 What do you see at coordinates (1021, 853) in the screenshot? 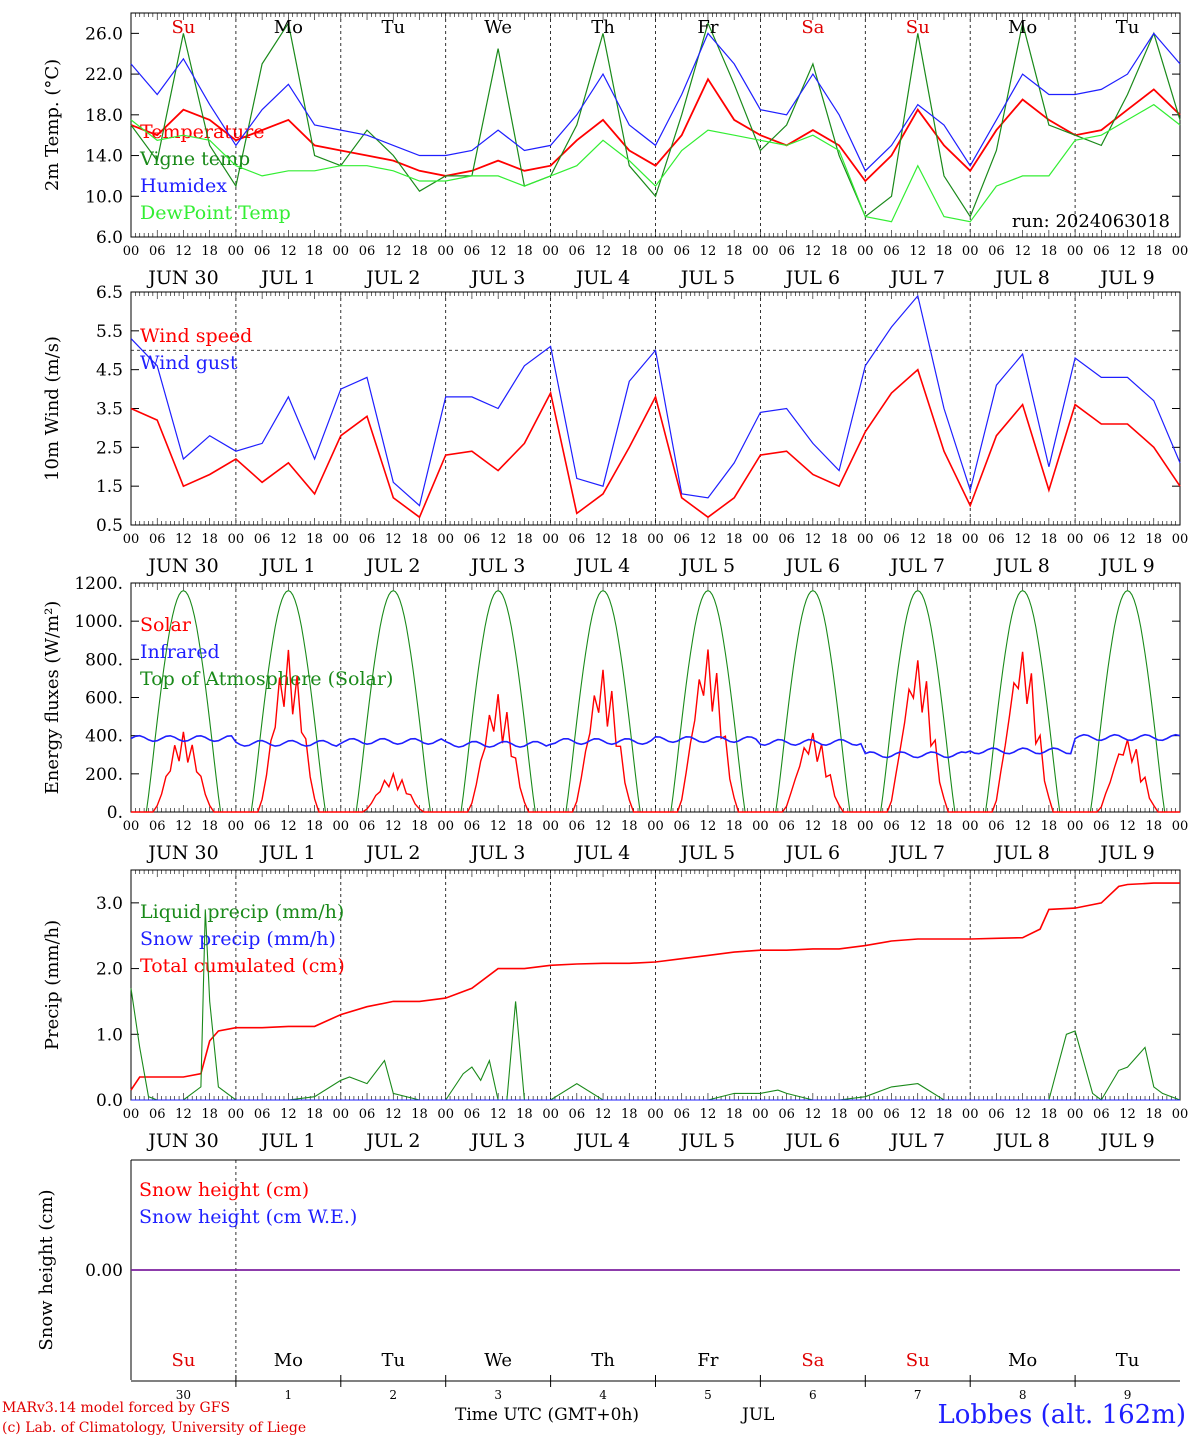
I see `date-label: JUL 8` at bounding box center [1021, 853].